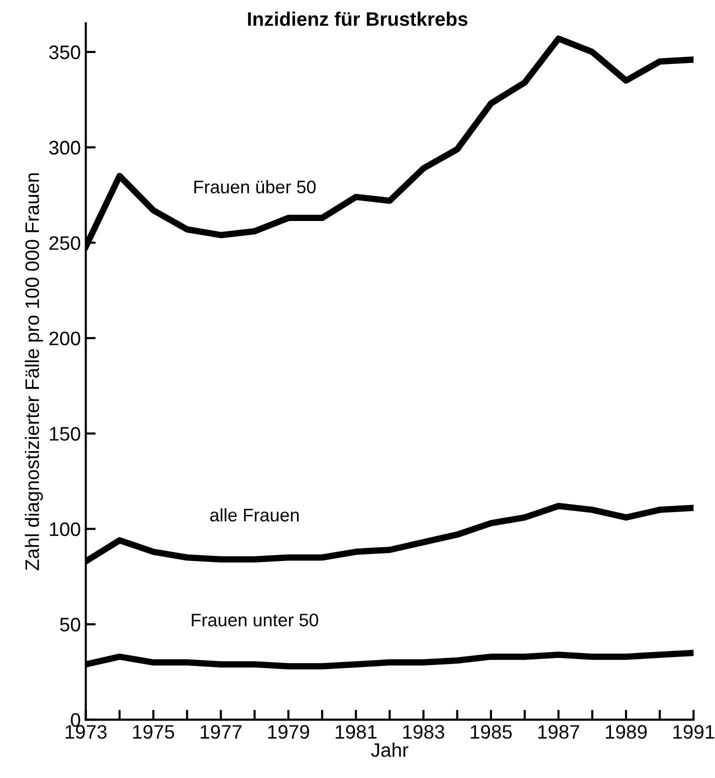 The width and height of the screenshot is (715, 778). I want to click on y-tick-label: 50, so click(70, 625).